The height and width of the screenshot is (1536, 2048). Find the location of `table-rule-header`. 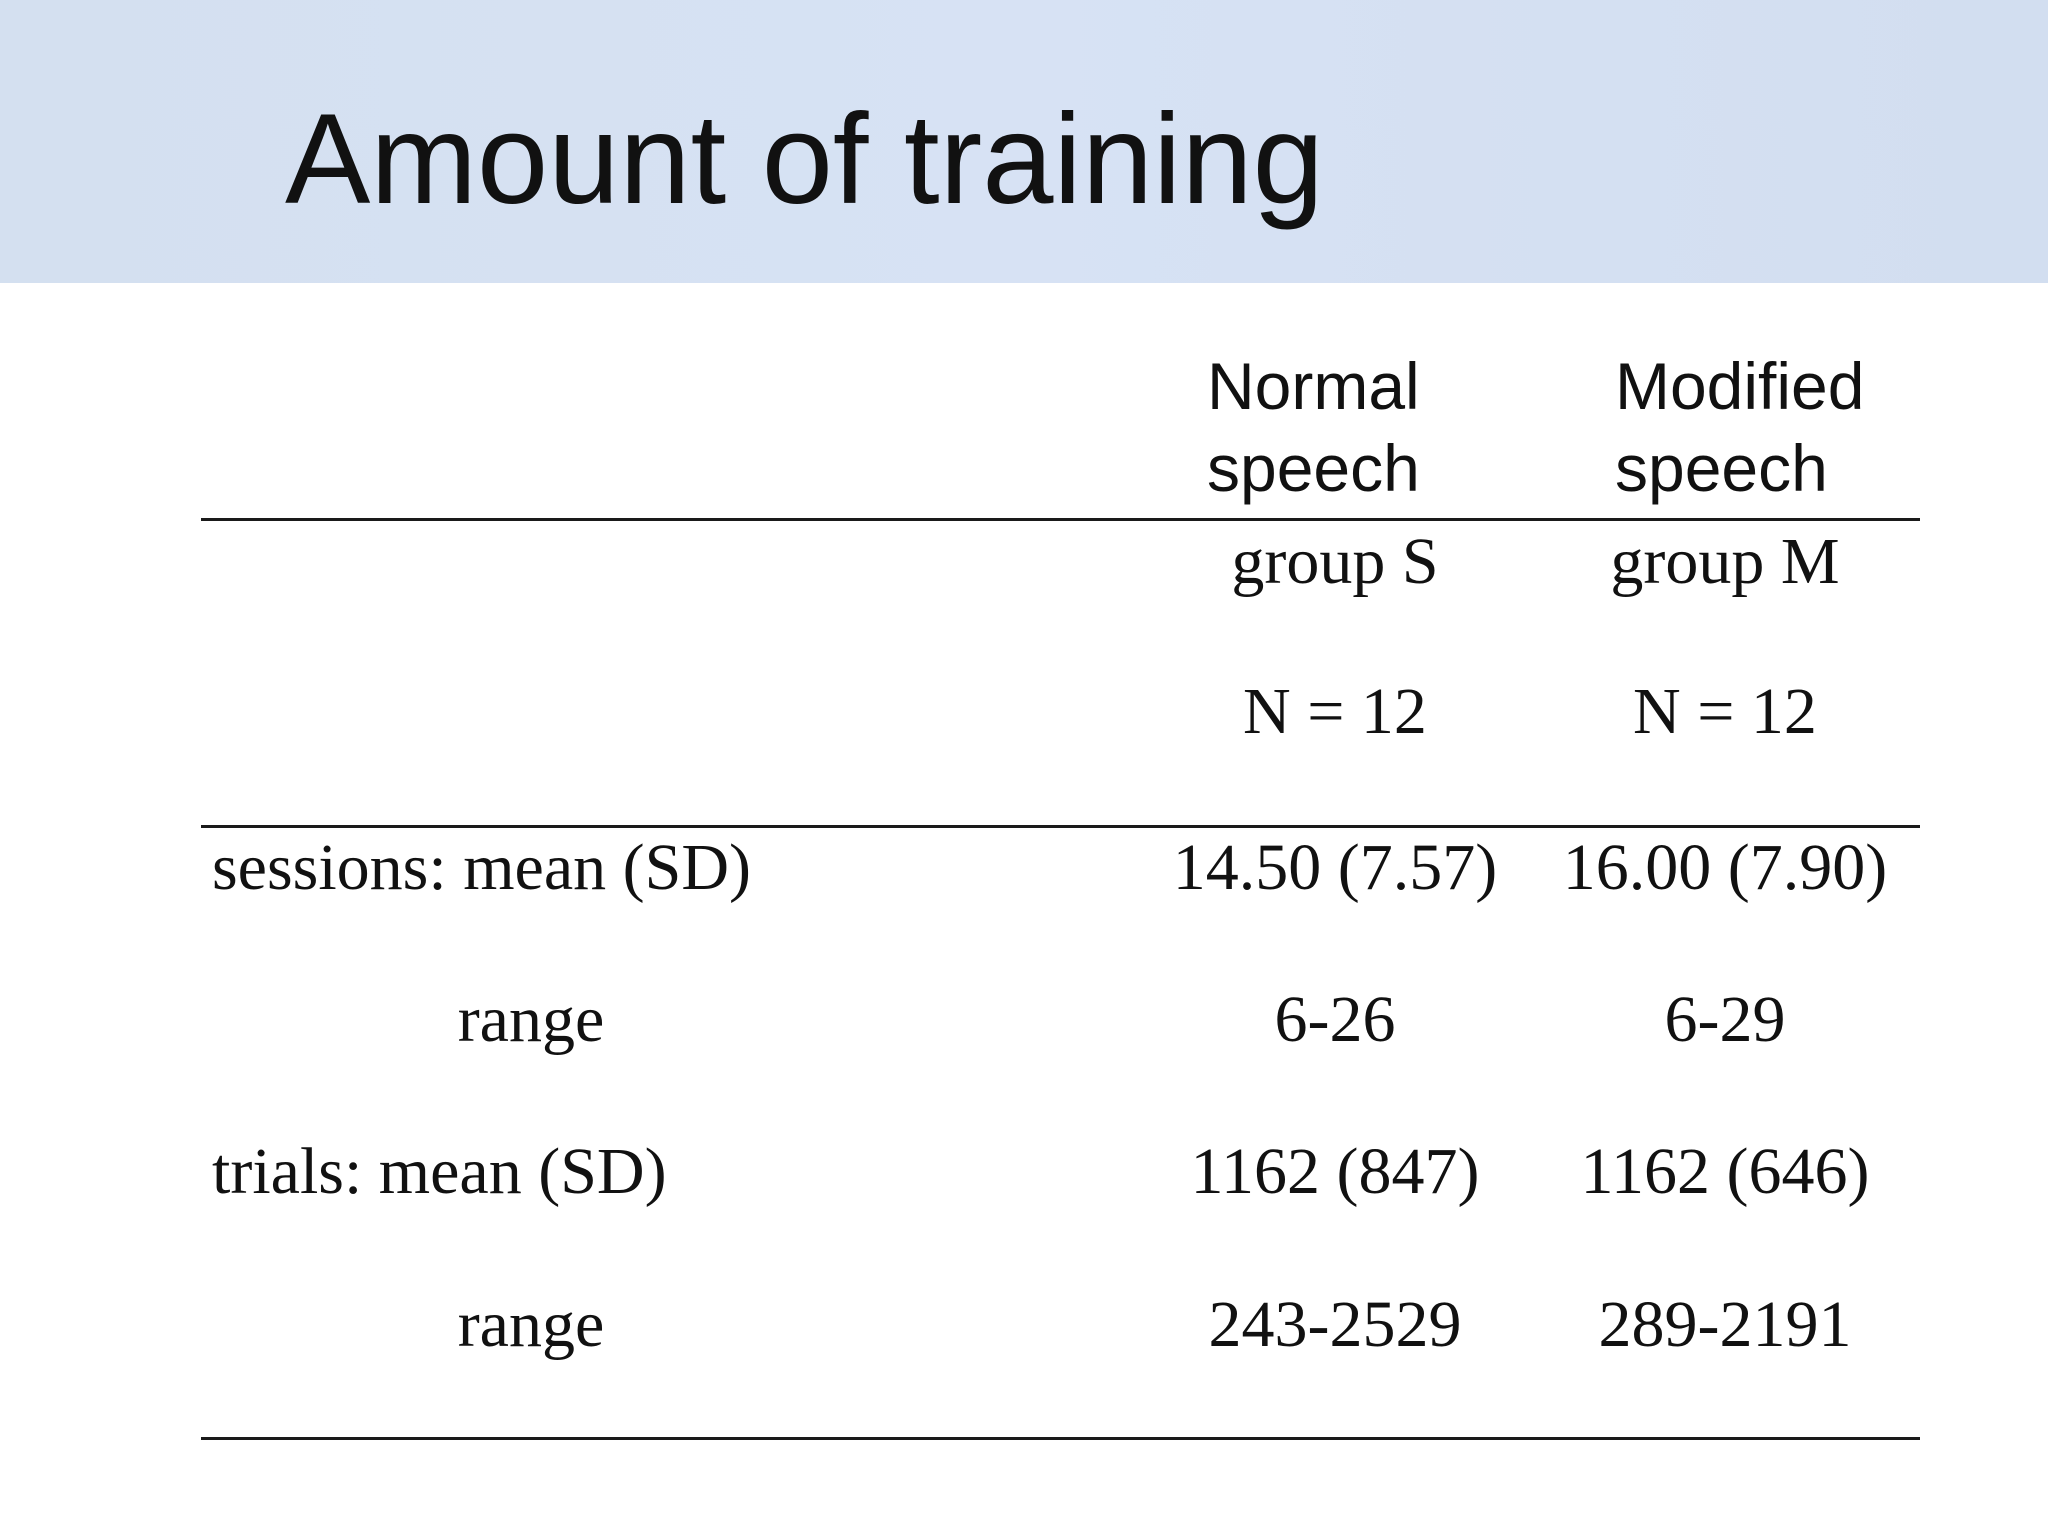

table-rule-header is located at coordinates (1060, 519).